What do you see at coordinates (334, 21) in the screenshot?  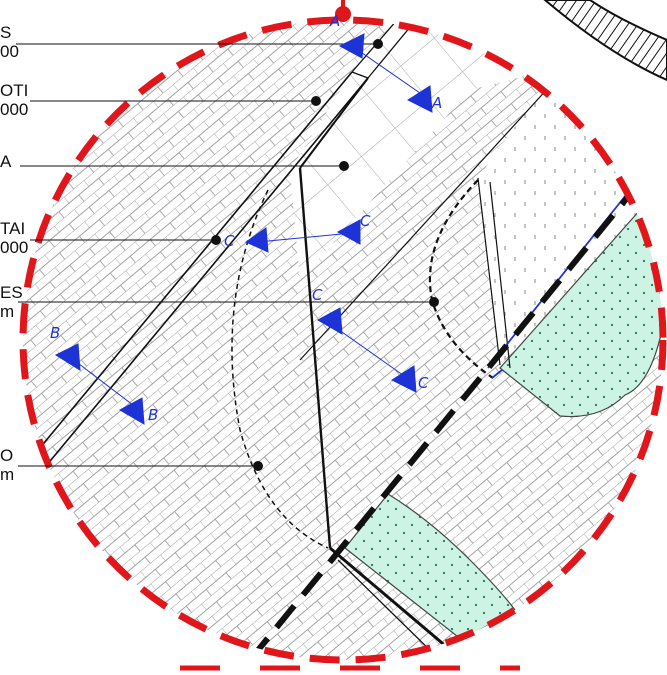 I see `section-a-letter-top: A` at bounding box center [334, 21].